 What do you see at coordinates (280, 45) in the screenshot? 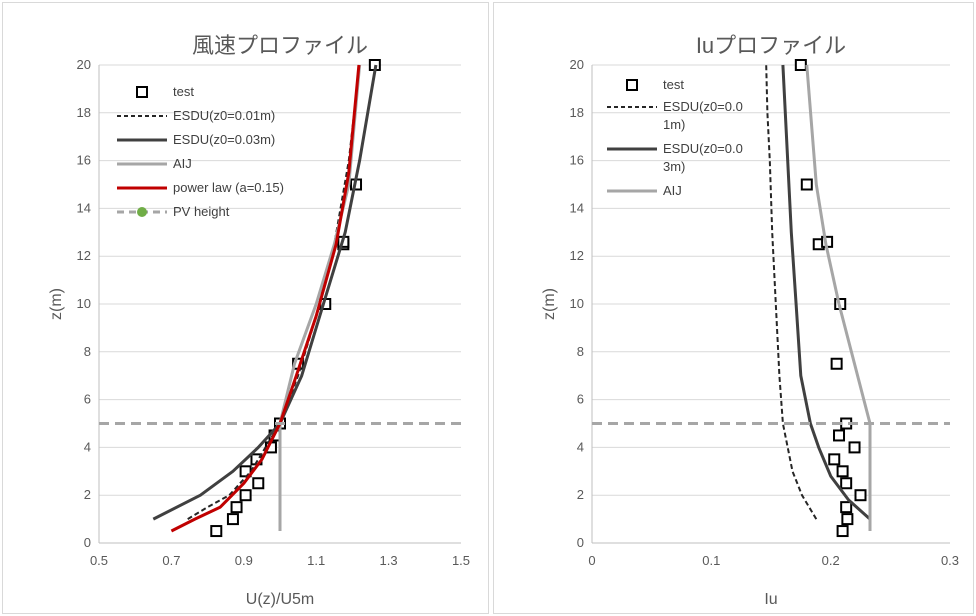
I see `chart-title: 風速プロファイル` at bounding box center [280, 45].